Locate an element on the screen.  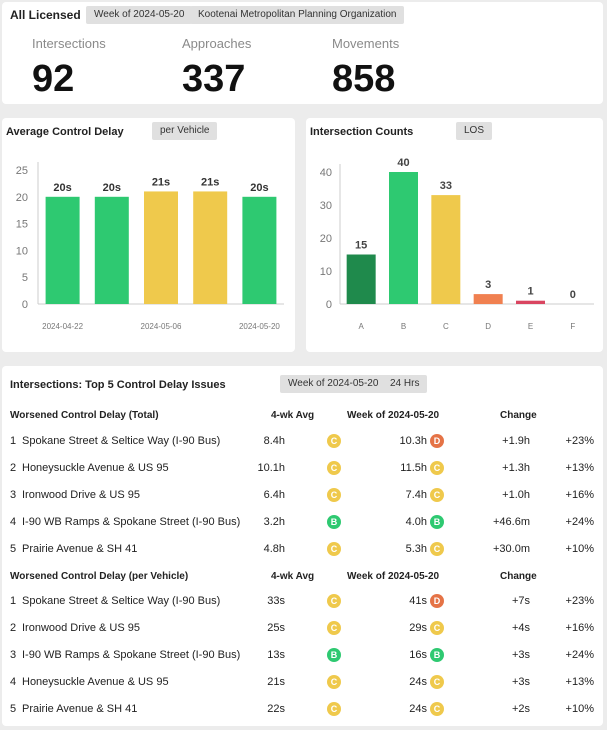
table-row: 5 Prairie Avenue & SH 41 22s 24s +2s +10% C C is located at coordinates (303, 709).